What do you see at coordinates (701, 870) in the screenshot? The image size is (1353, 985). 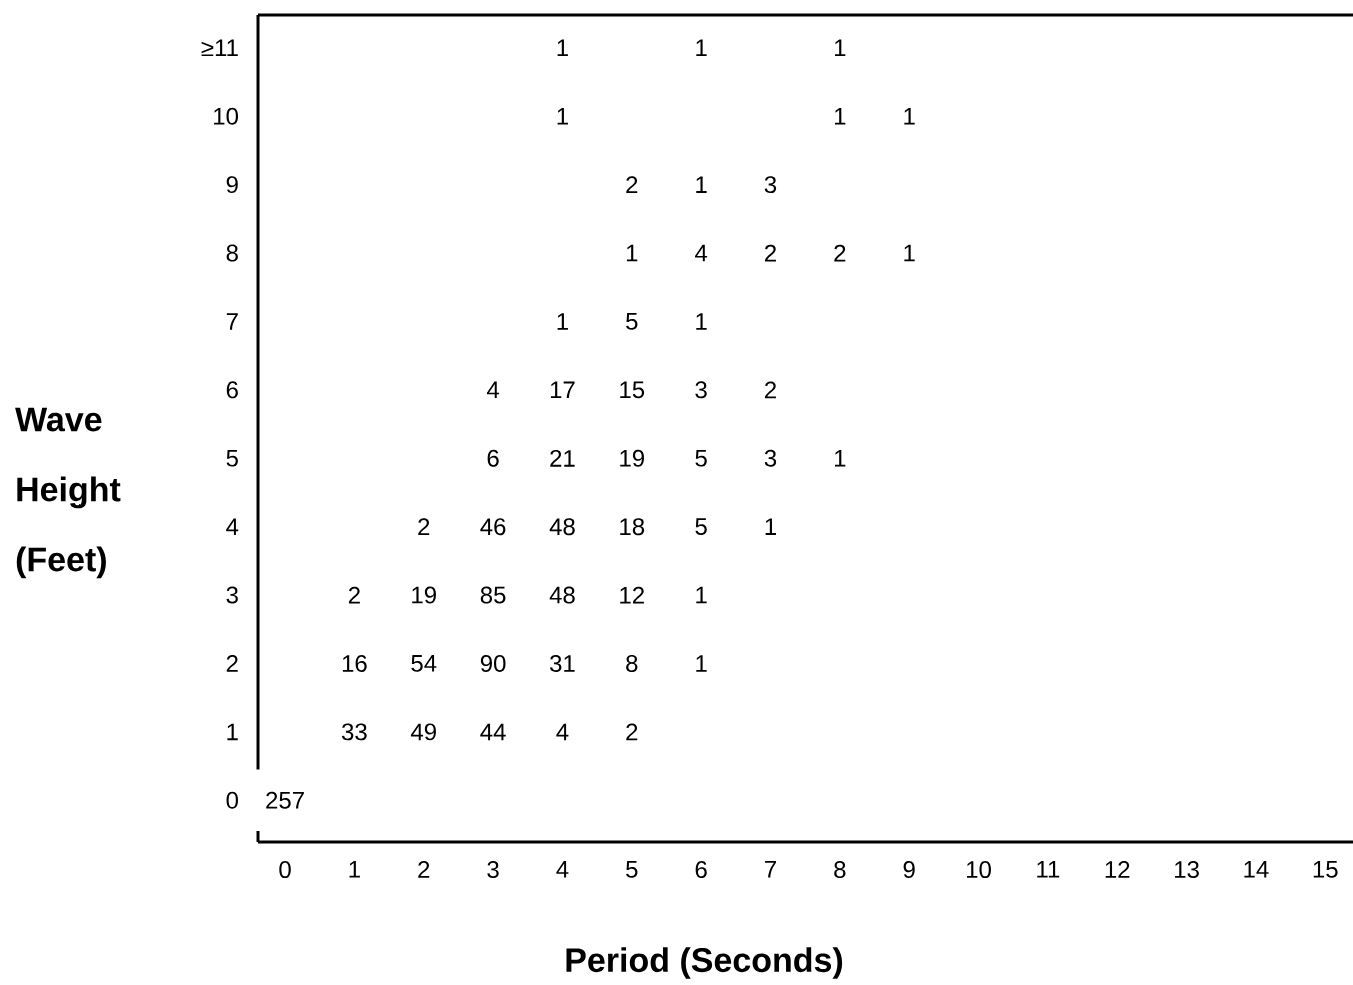 I see `x-tick-label: 6` at bounding box center [701, 870].